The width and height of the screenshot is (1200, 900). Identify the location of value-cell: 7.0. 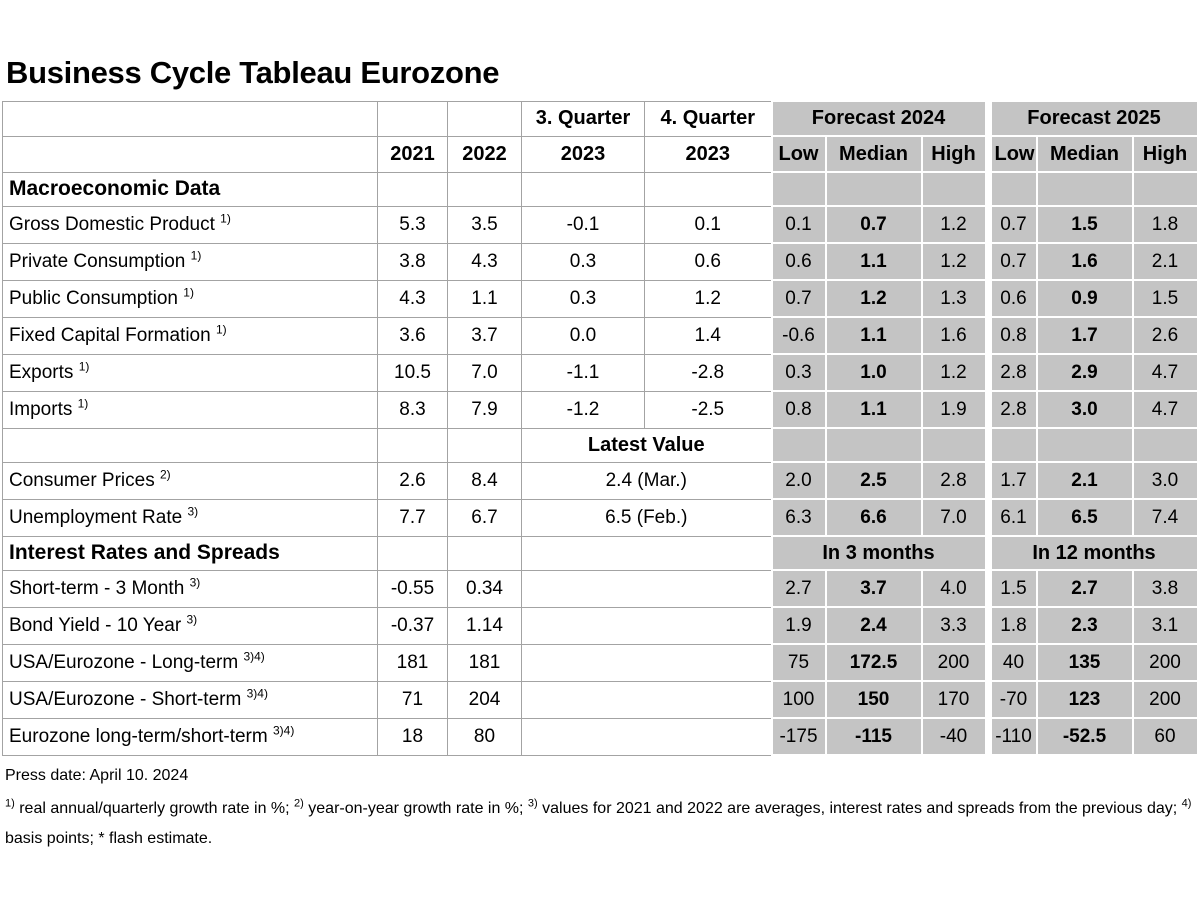
(484, 372).